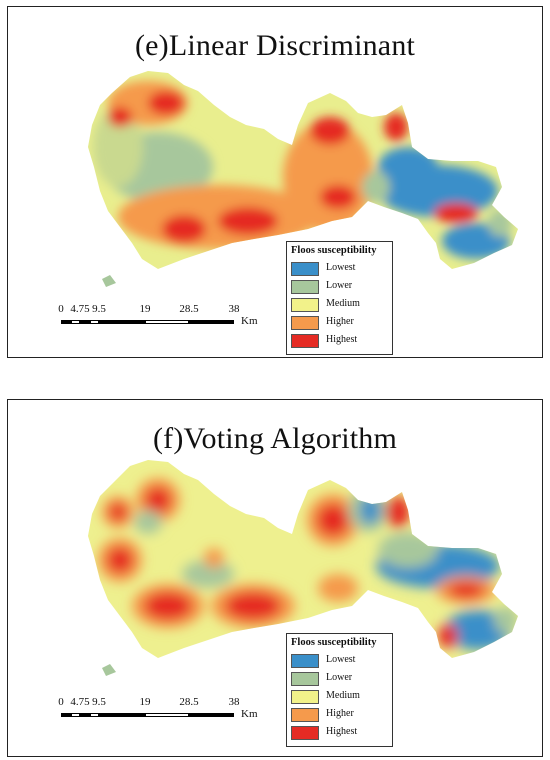 This screenshot has height=760, width=550. What do you see at coordinates (275, 438) in the screenshot?
I see `map-title: (f)Voting Algorithm` at bounding box center [275, 438].